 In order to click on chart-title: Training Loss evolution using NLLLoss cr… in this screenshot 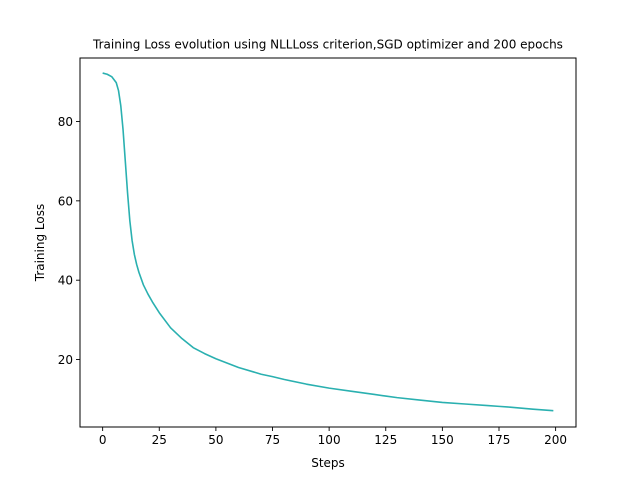, I will do `click(327, 45)`.